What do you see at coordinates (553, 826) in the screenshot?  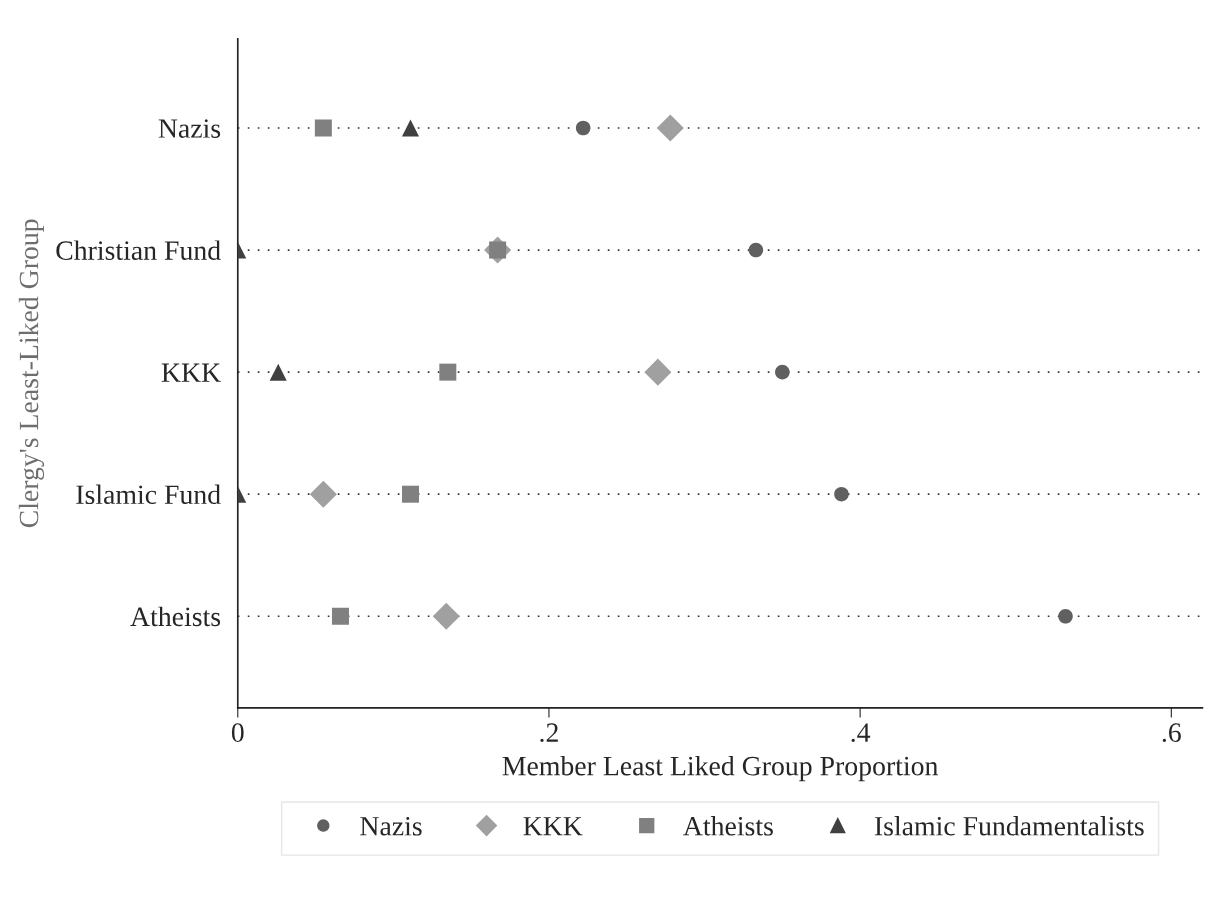 I see `legend-label: KKK` at bounding box center [553, 826].